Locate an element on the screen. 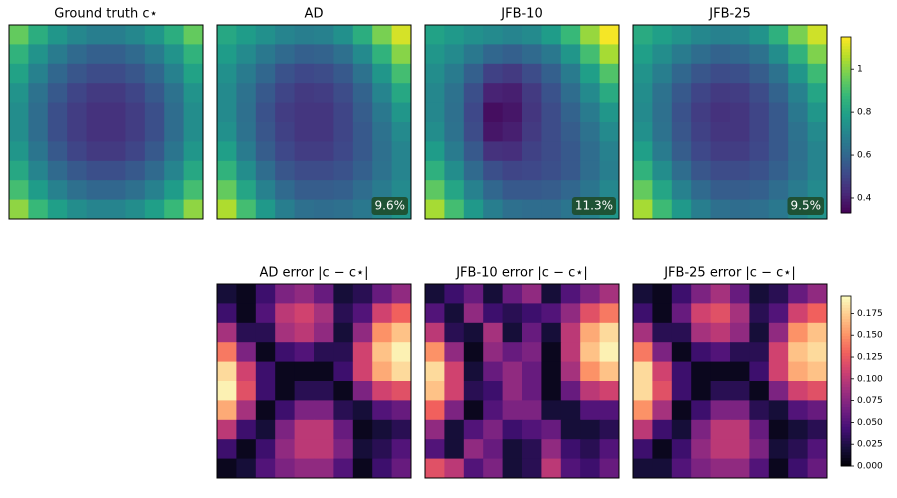  panel-frame is located at coordinates (730, 381).